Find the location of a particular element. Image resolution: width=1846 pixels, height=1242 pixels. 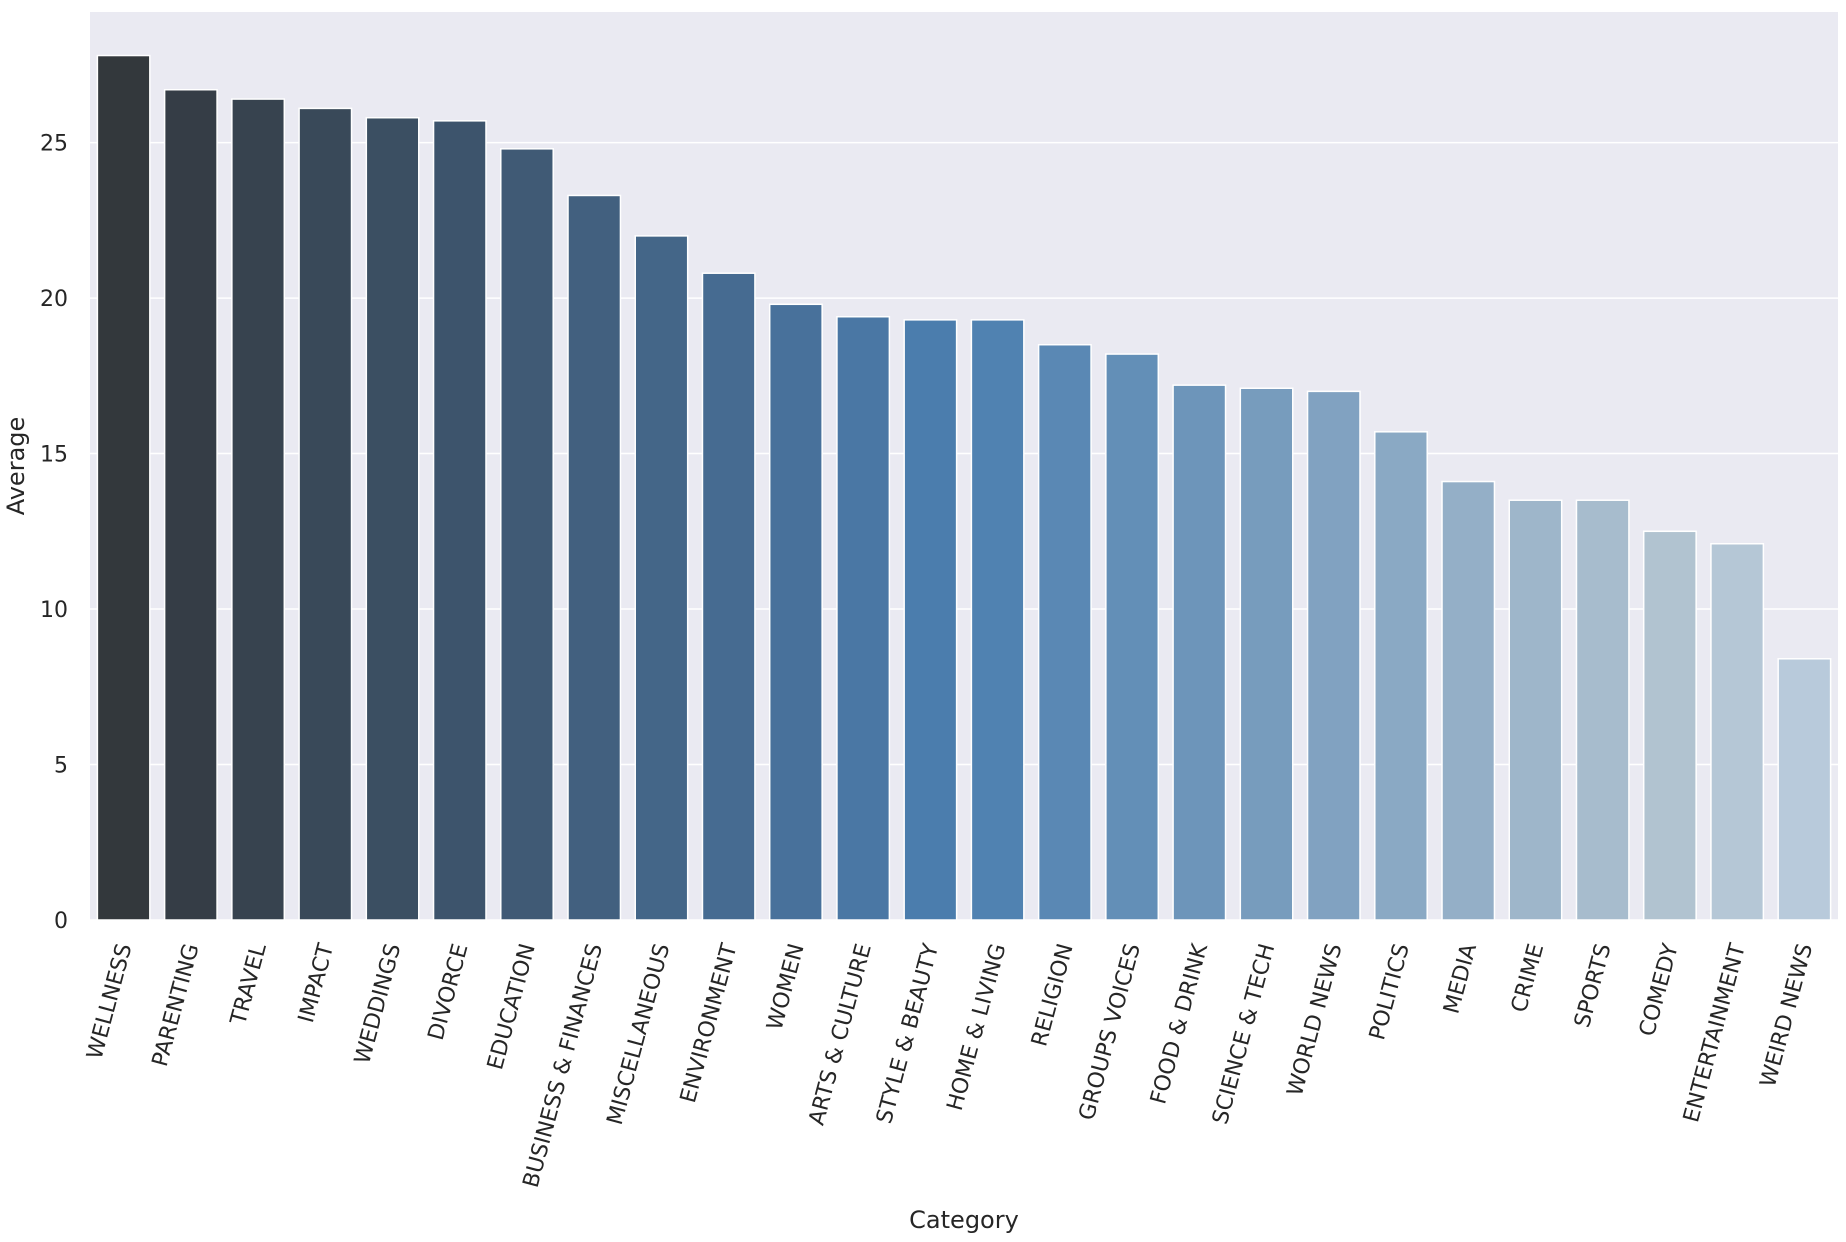

x-axis-label: Category is located at coordinates (964, 1220).